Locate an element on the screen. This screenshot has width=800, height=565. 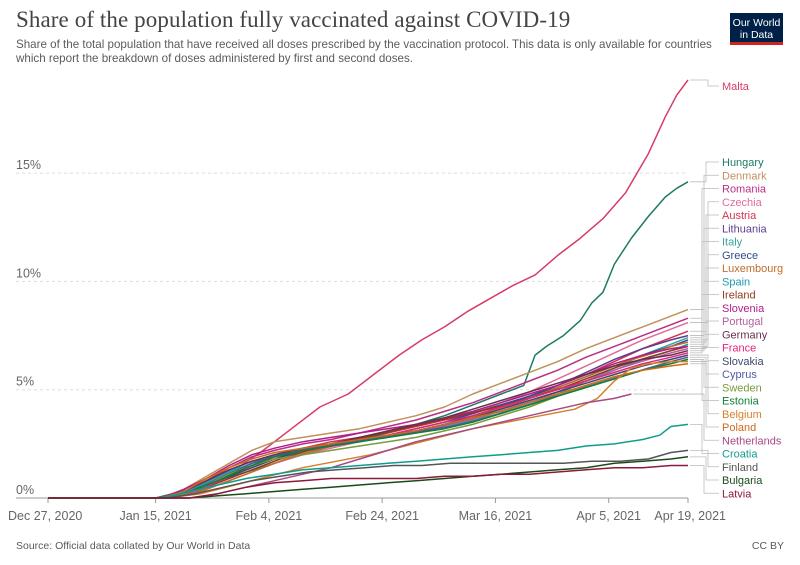
y-tick-label: 10% is located at coordinates (28, 273).